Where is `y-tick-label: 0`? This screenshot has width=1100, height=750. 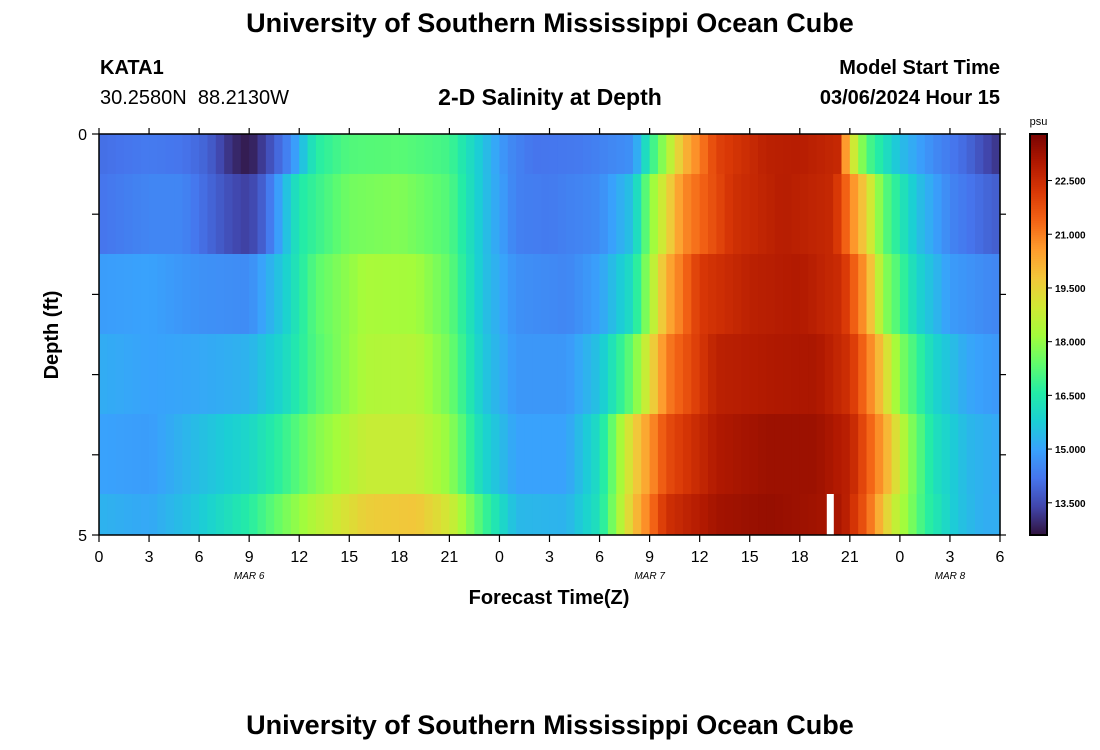 y-tick-label: 0 is located at coordinates (82, 135).